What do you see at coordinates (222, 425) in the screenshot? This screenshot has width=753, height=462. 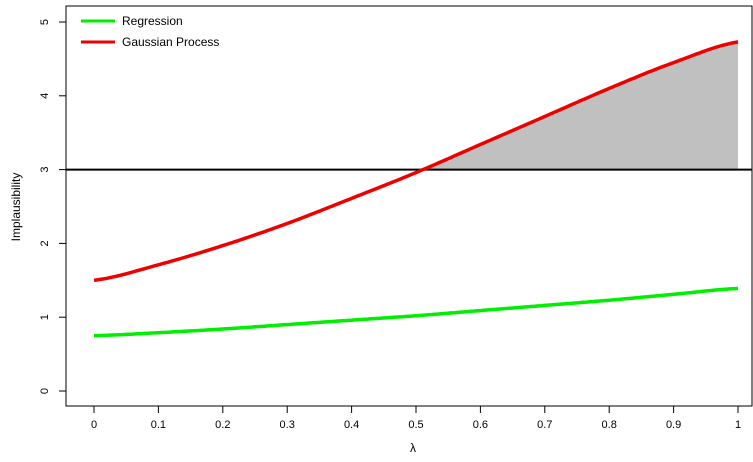 I see `x-tick-label: 0.2` at bounding box center [222, 425].